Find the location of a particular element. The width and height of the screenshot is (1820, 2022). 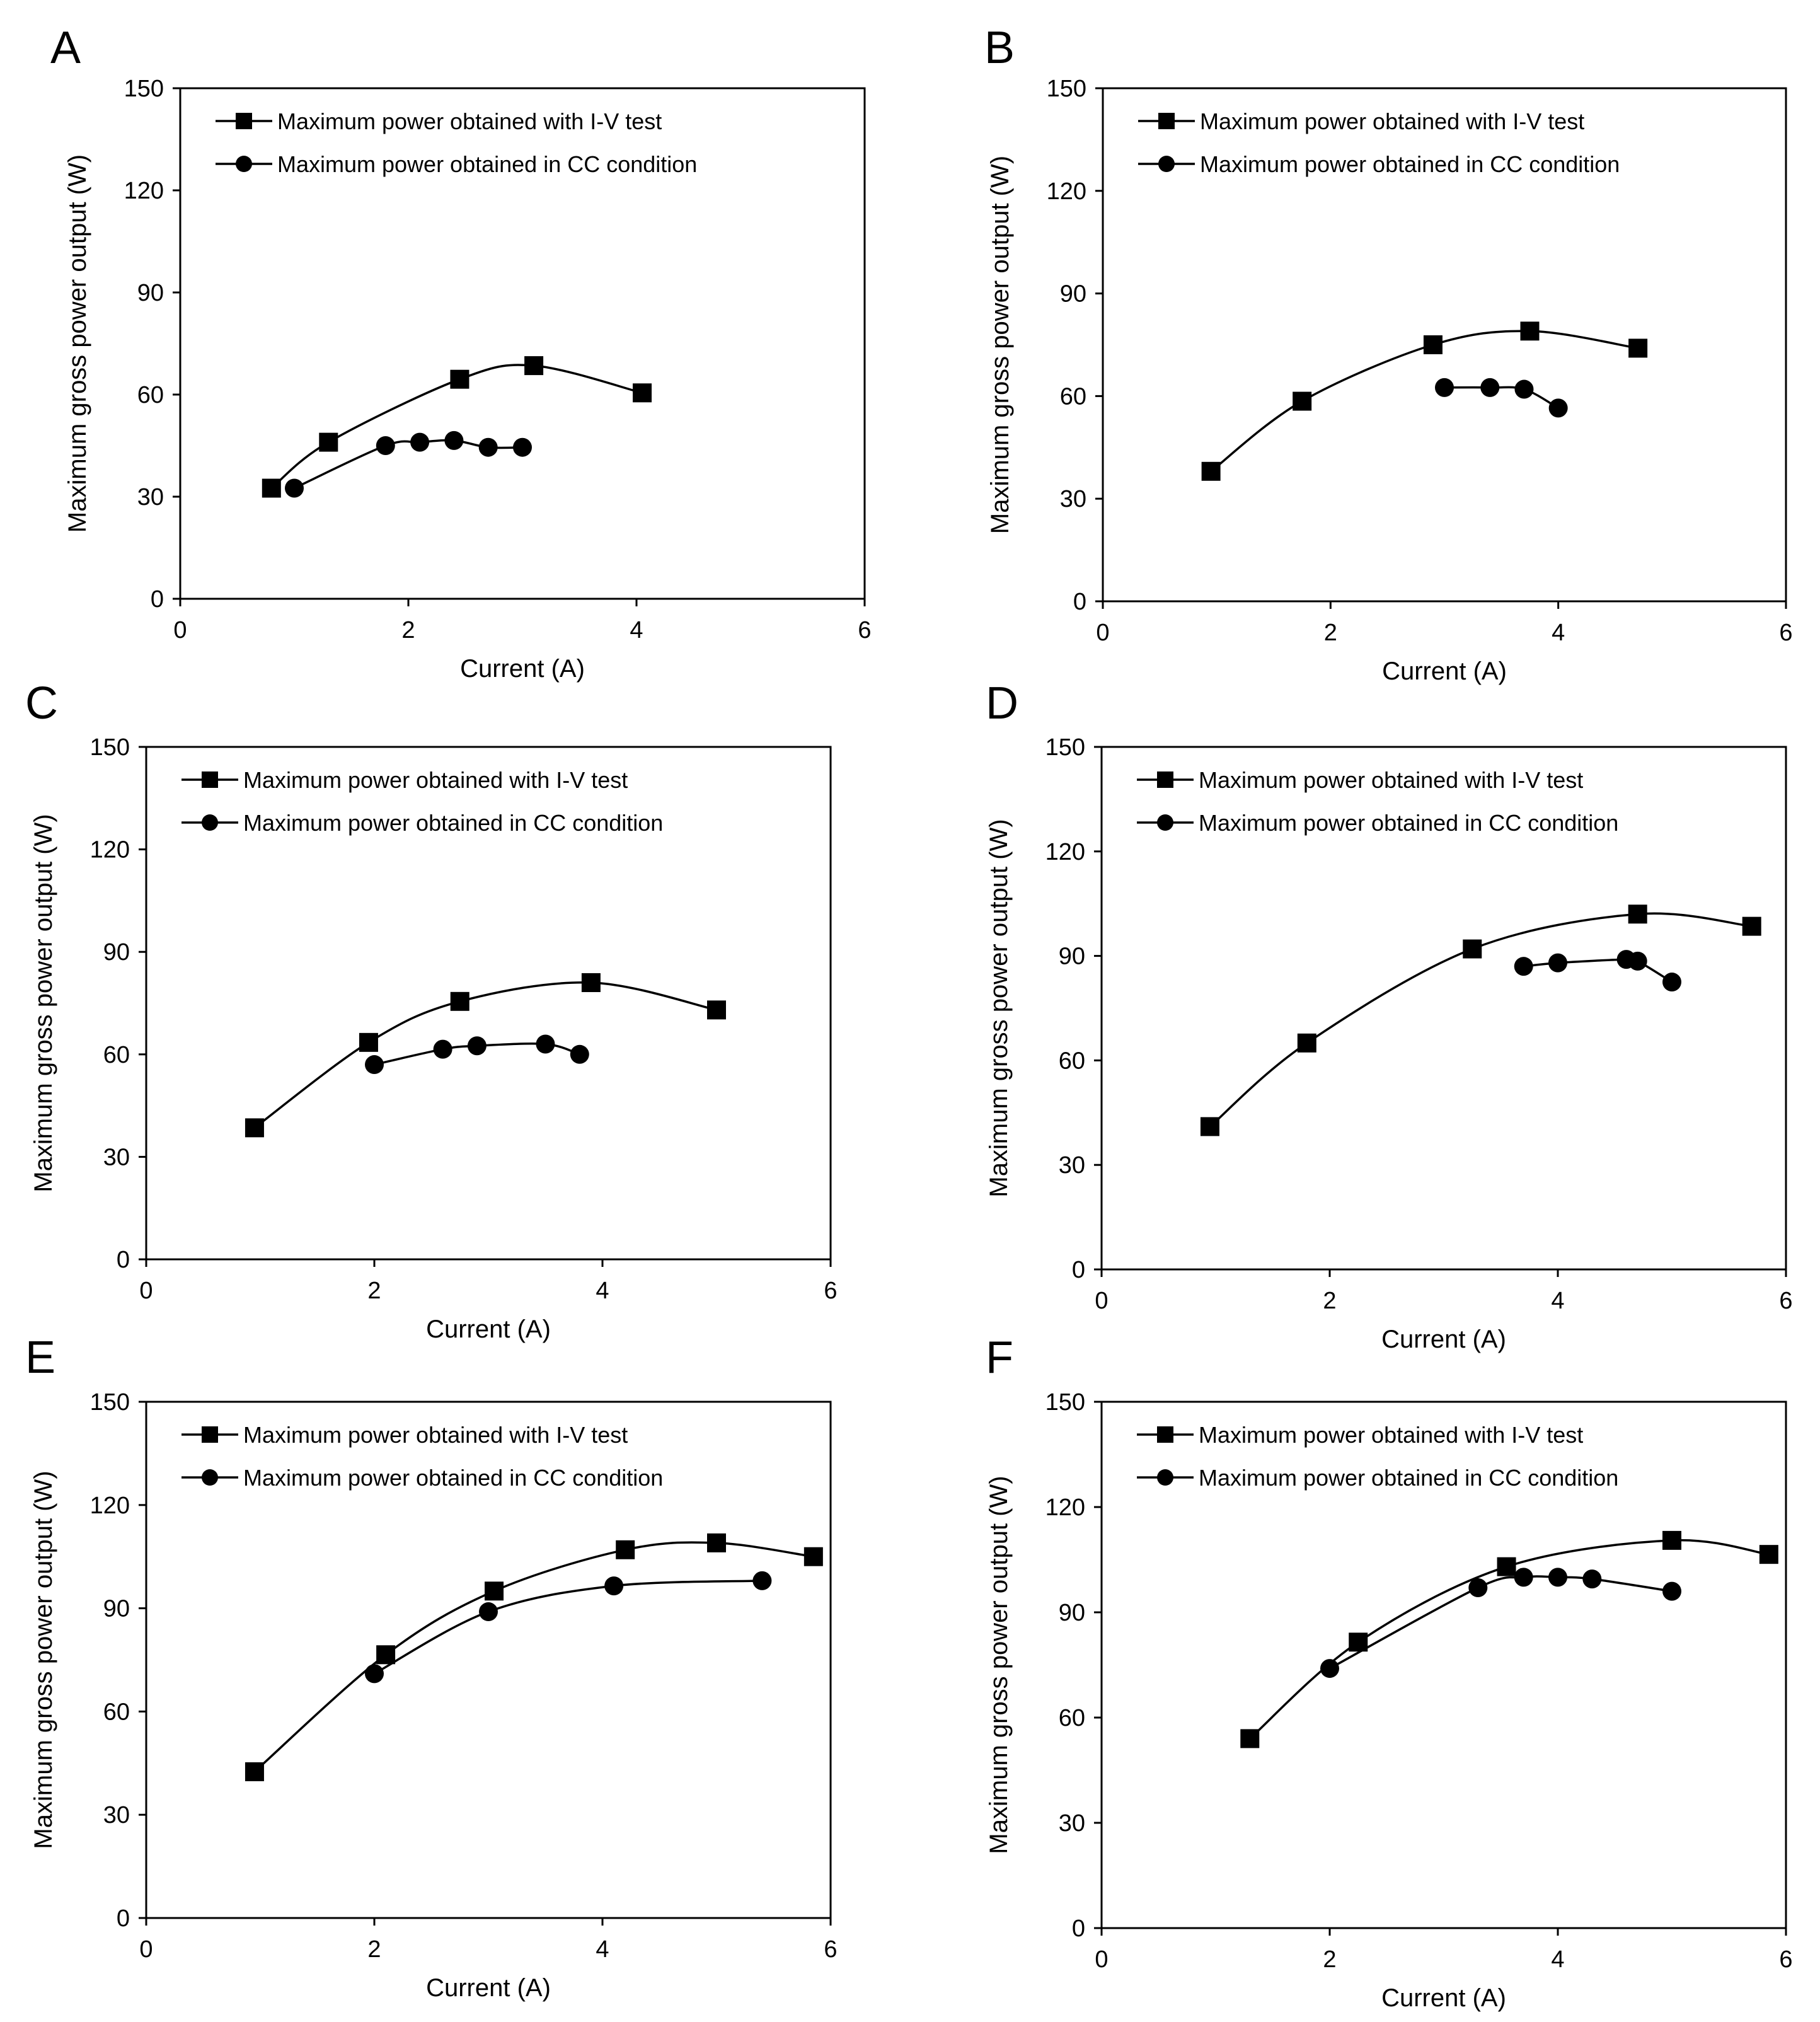

series-line-iv-test is located at coordinates (485, 1055).